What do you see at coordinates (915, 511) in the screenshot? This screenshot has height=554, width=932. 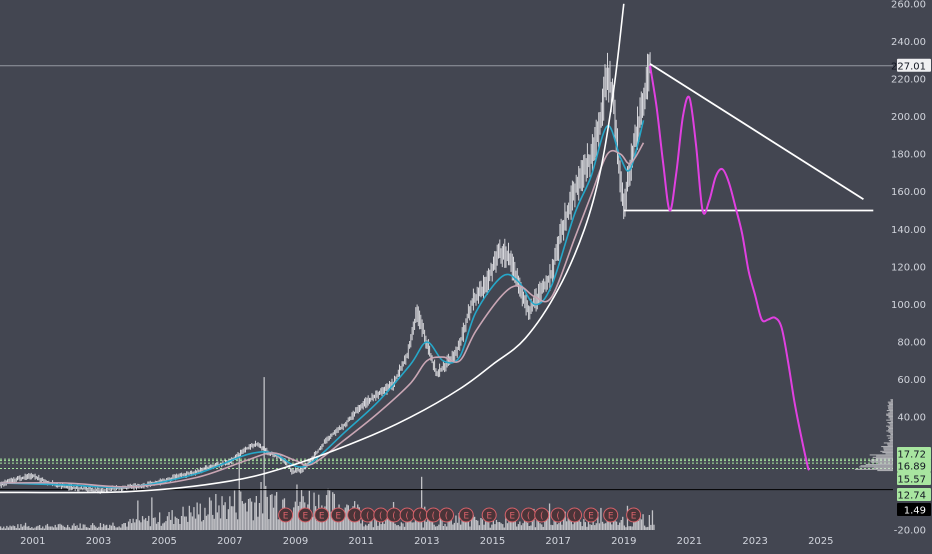 I see `price-label: 1.49` at bounding box center [915, 511].